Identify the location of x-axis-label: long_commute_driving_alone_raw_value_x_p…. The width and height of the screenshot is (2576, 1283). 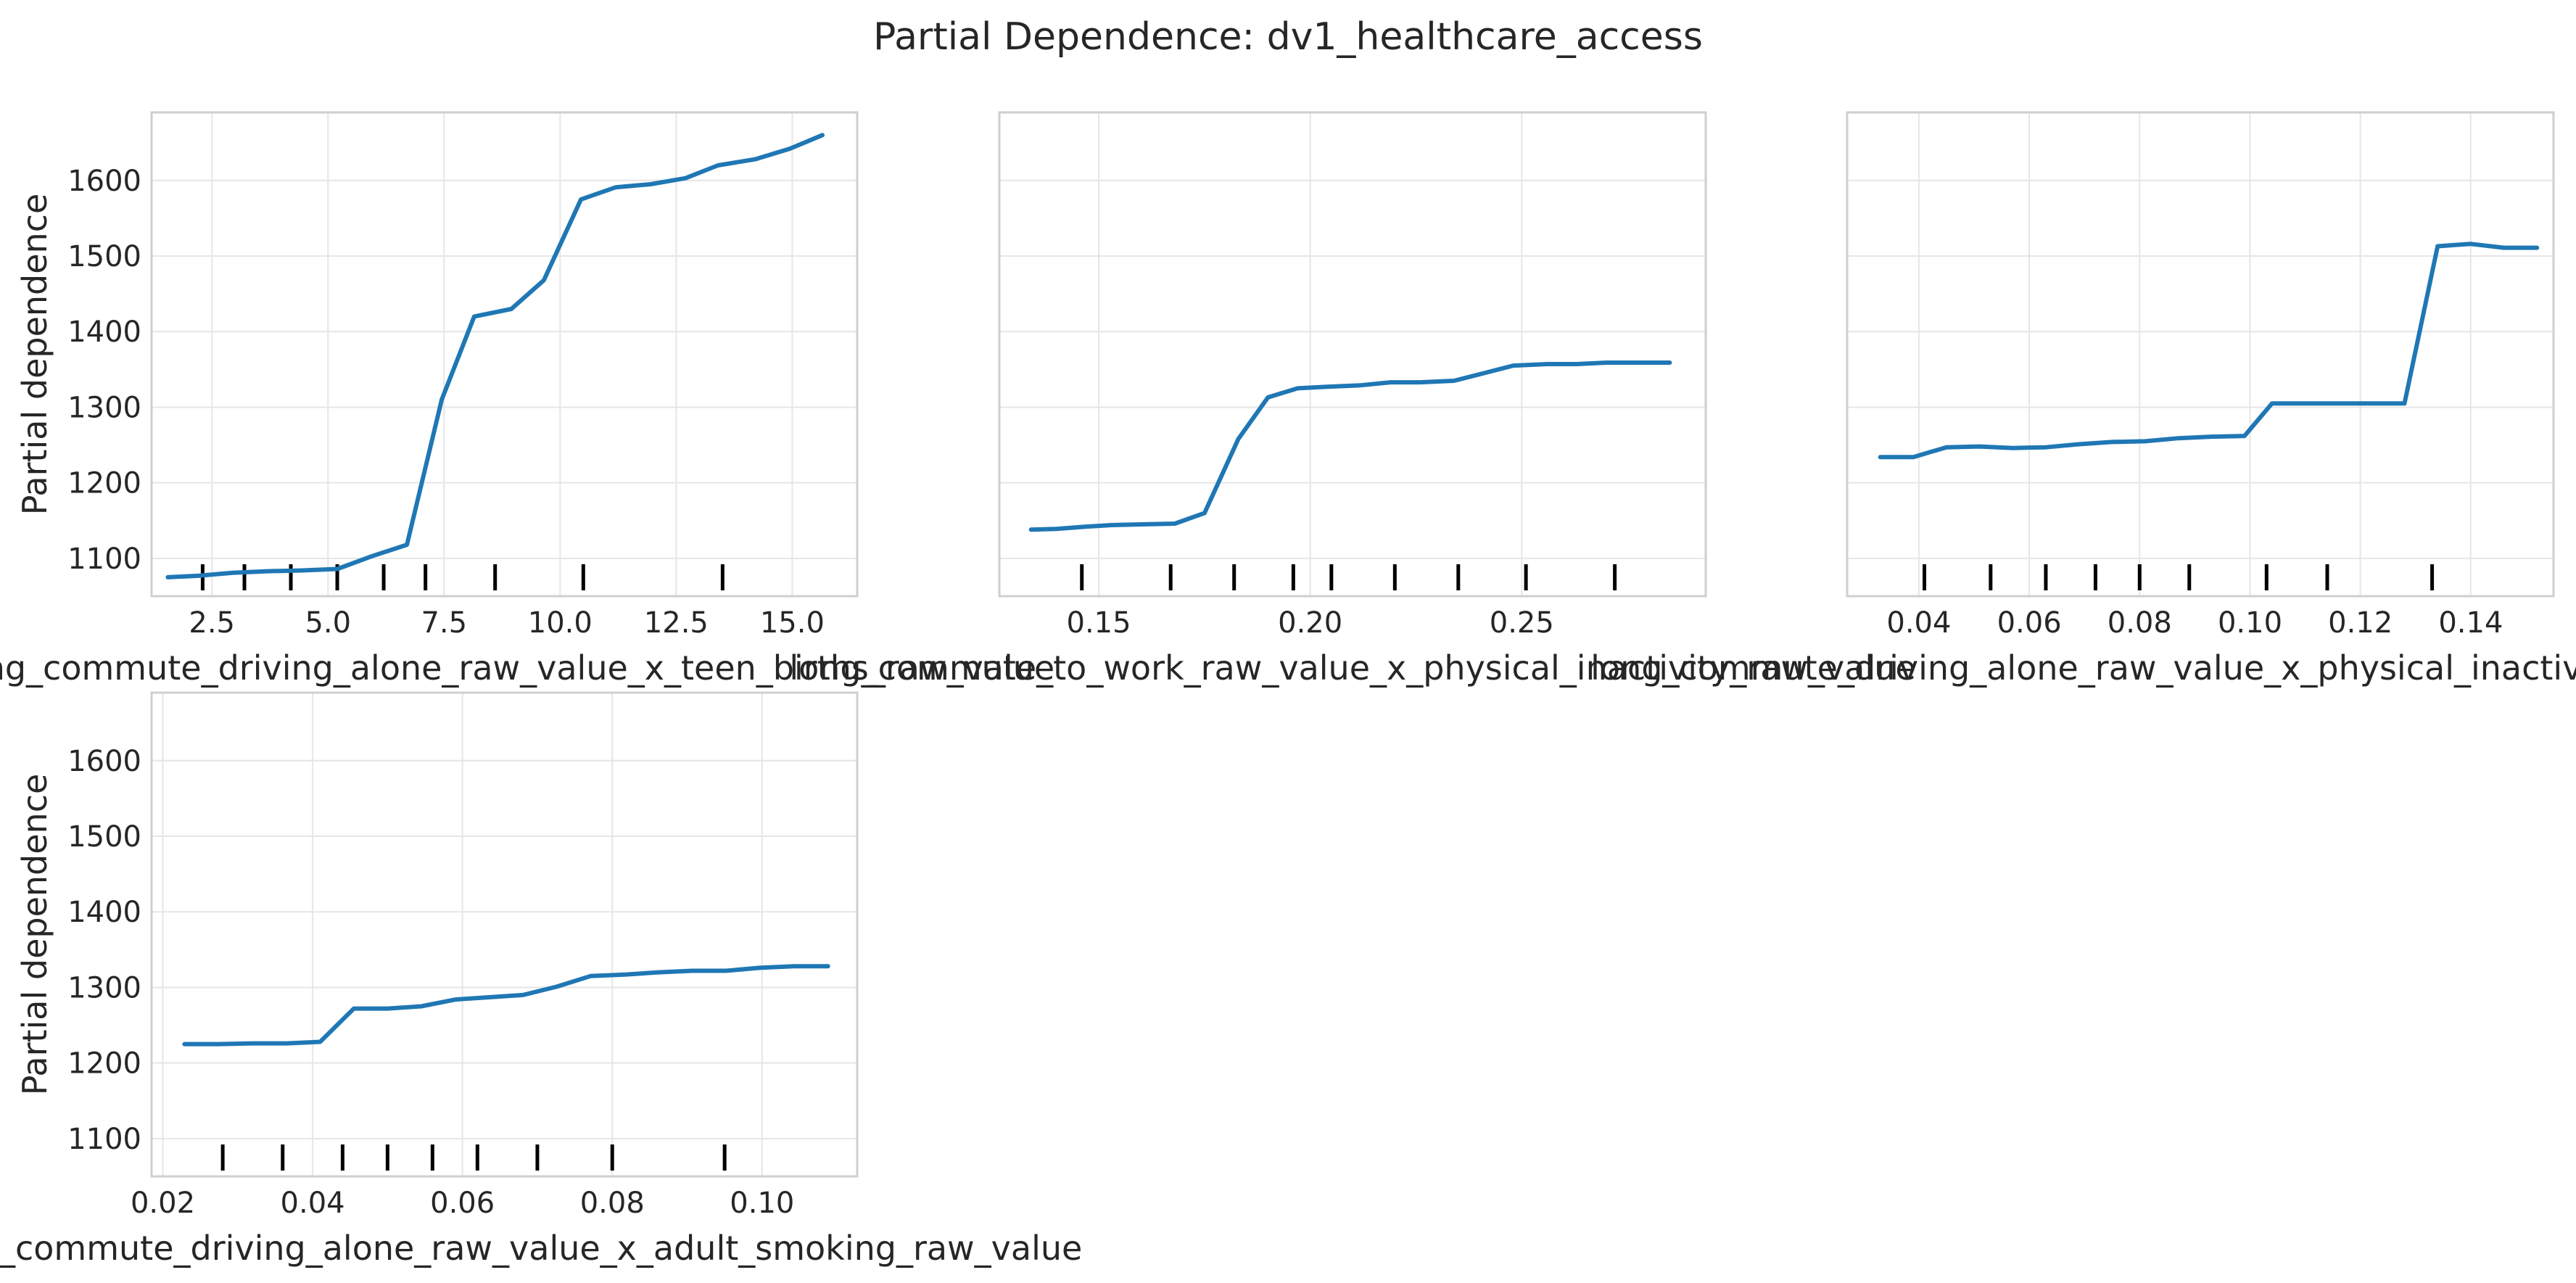
(2083, 668).